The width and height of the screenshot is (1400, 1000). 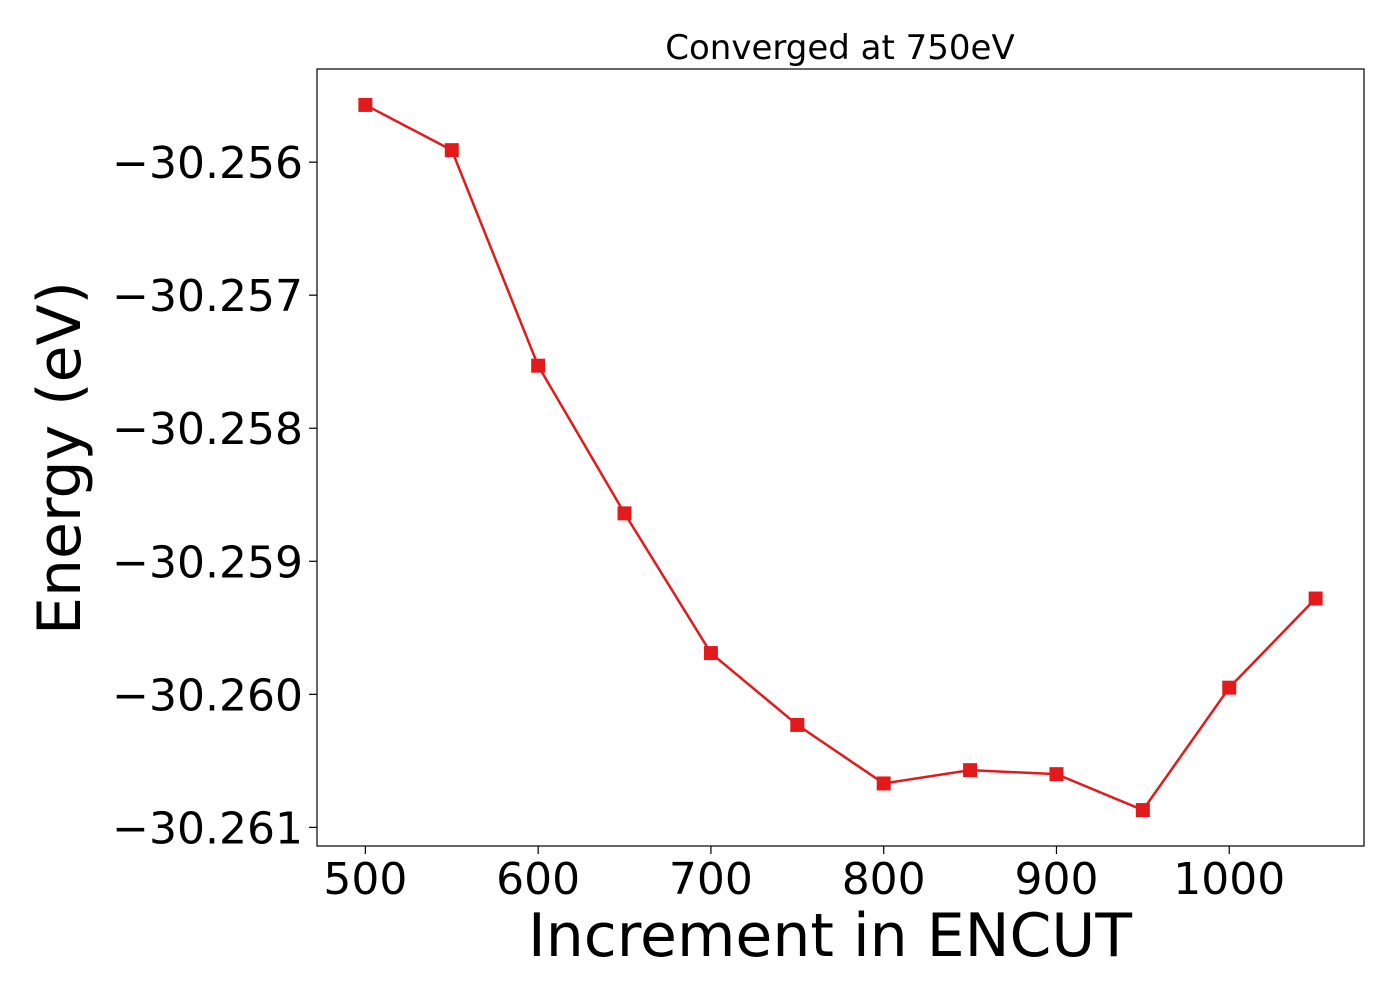 What do you see at coordinates (207, 429) in the screenshot?
I see `y-tick-label: −30.258` at bounding box center [207, 429].